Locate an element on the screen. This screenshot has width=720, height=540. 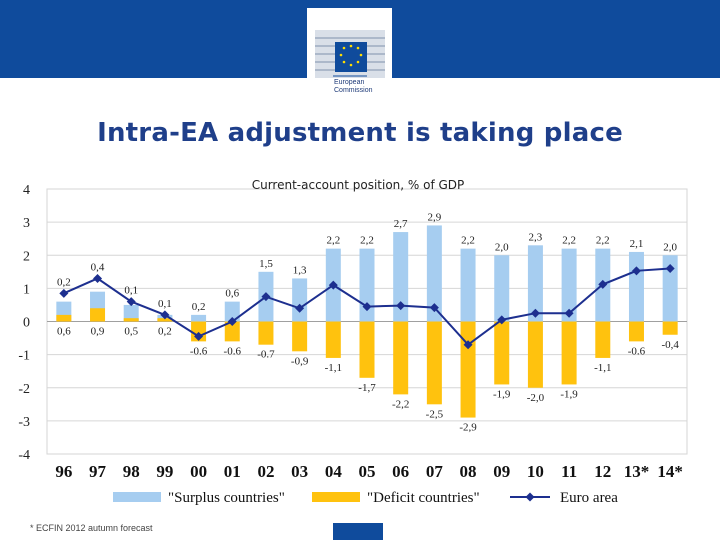
berlaymont-building-icon is located at coordinates (350, 54).